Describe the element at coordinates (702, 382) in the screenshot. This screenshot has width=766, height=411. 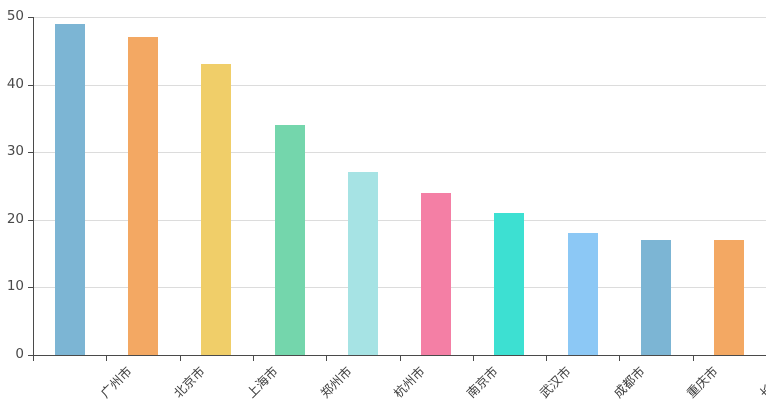
I see `x-axis-category-label: 重庆市` at that location.